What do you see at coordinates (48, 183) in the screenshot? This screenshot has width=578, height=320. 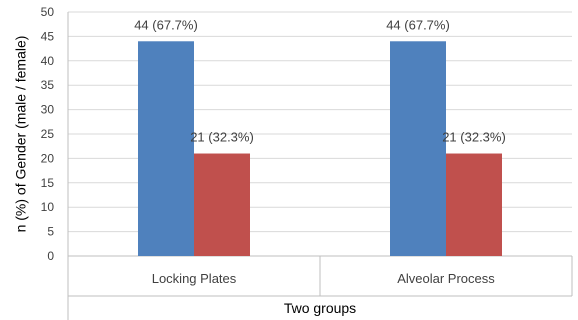 I see `y-tick-label: 15` at bounding box center [48, 183].